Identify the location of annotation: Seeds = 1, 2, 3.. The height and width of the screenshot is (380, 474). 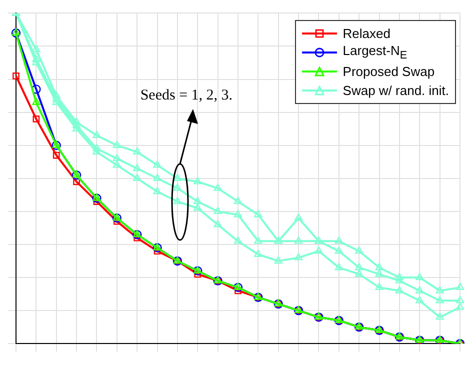
(186, 96).